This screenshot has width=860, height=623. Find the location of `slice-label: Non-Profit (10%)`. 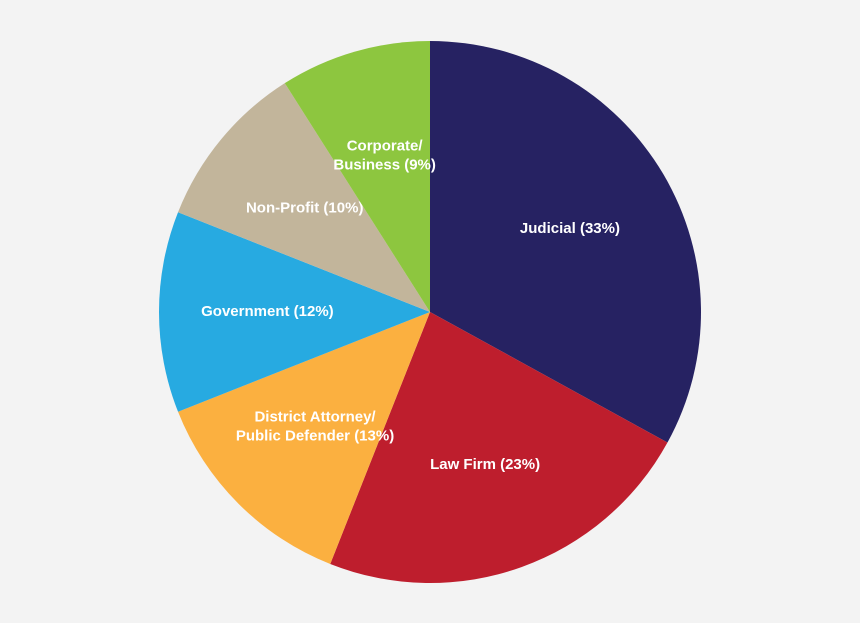

slice-label: Non-Profit (10%) is located at coordinates (305, 207).